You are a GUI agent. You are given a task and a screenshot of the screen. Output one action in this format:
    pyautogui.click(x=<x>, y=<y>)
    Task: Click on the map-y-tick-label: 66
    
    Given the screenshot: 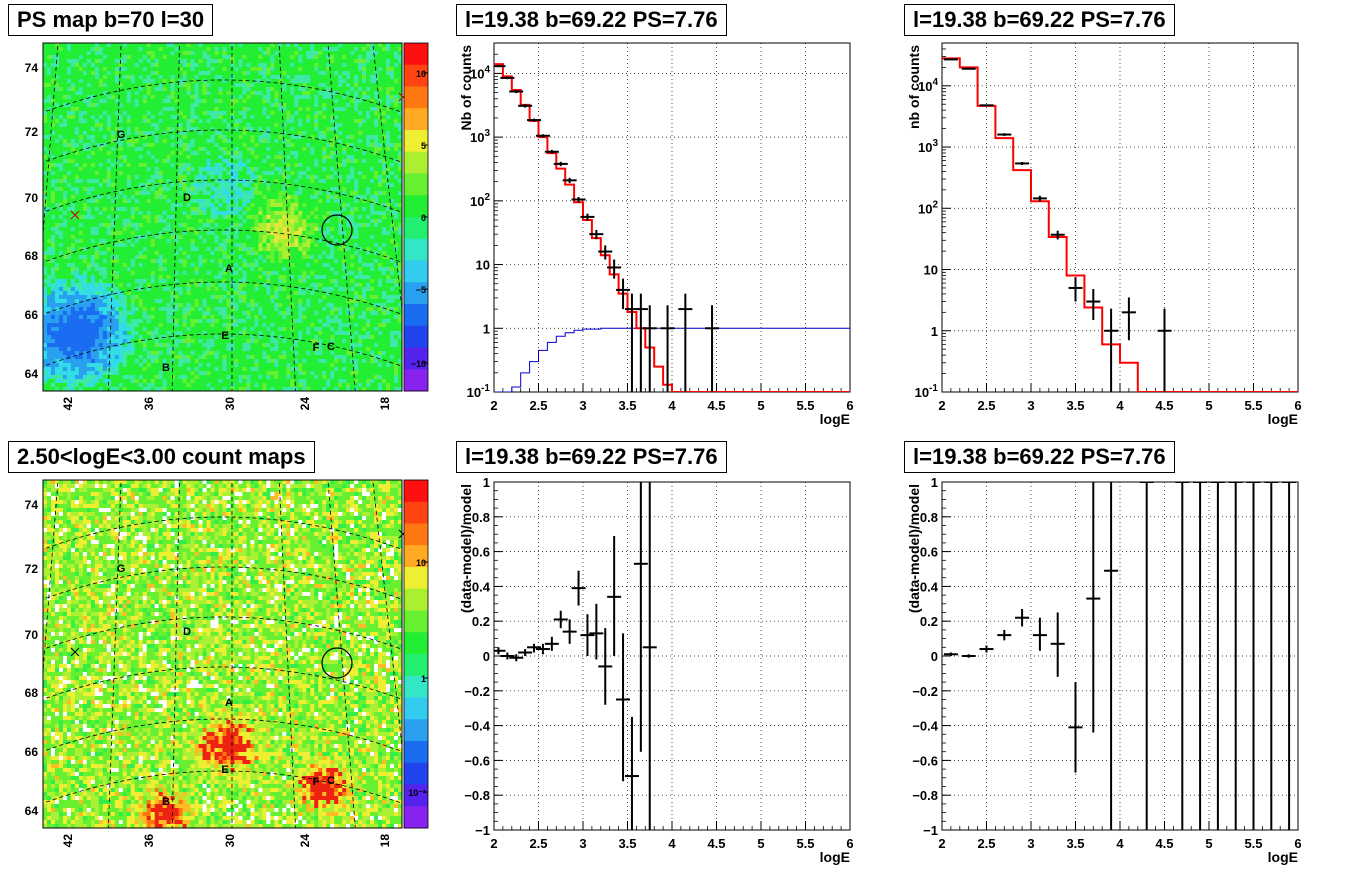 What is the action you would take?
    pyautogui.click(x=32, y=752)
    